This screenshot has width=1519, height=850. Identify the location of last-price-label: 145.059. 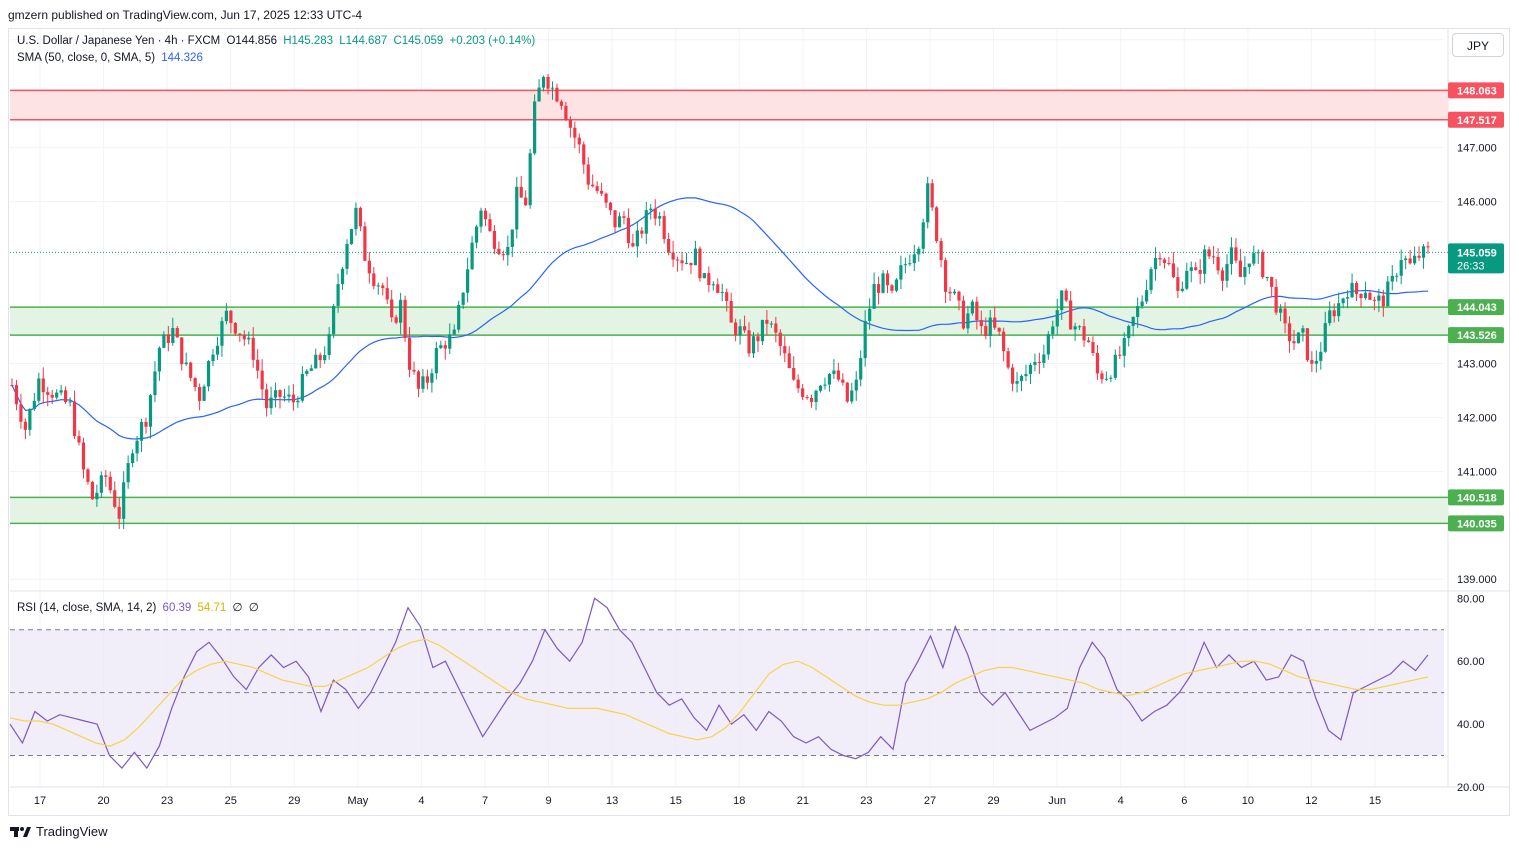
(1477, 253).